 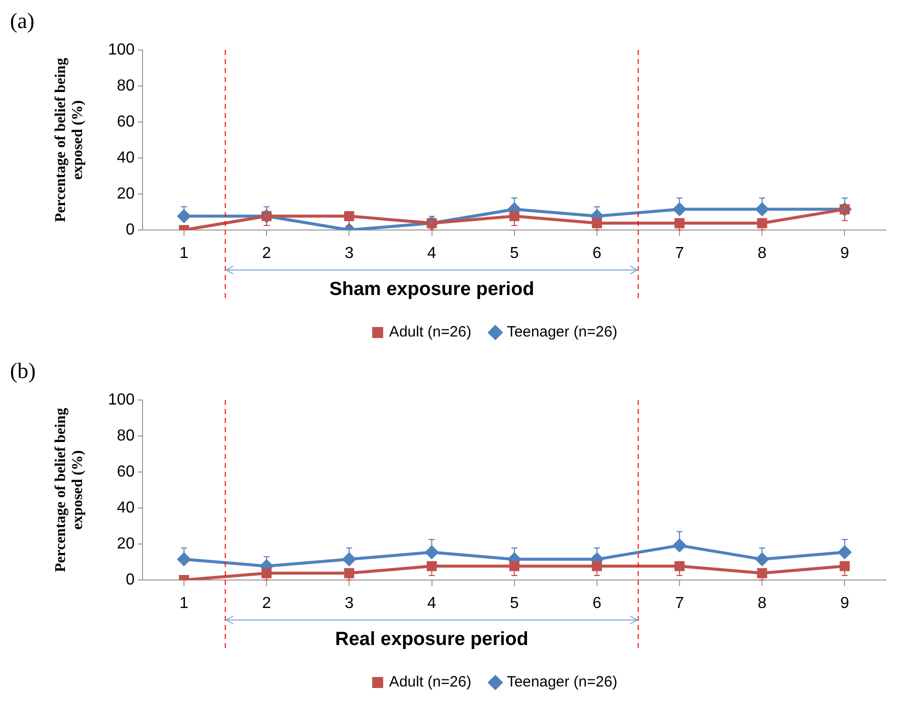 I want to click on chart-title: (a), so click(x=22, y=21).